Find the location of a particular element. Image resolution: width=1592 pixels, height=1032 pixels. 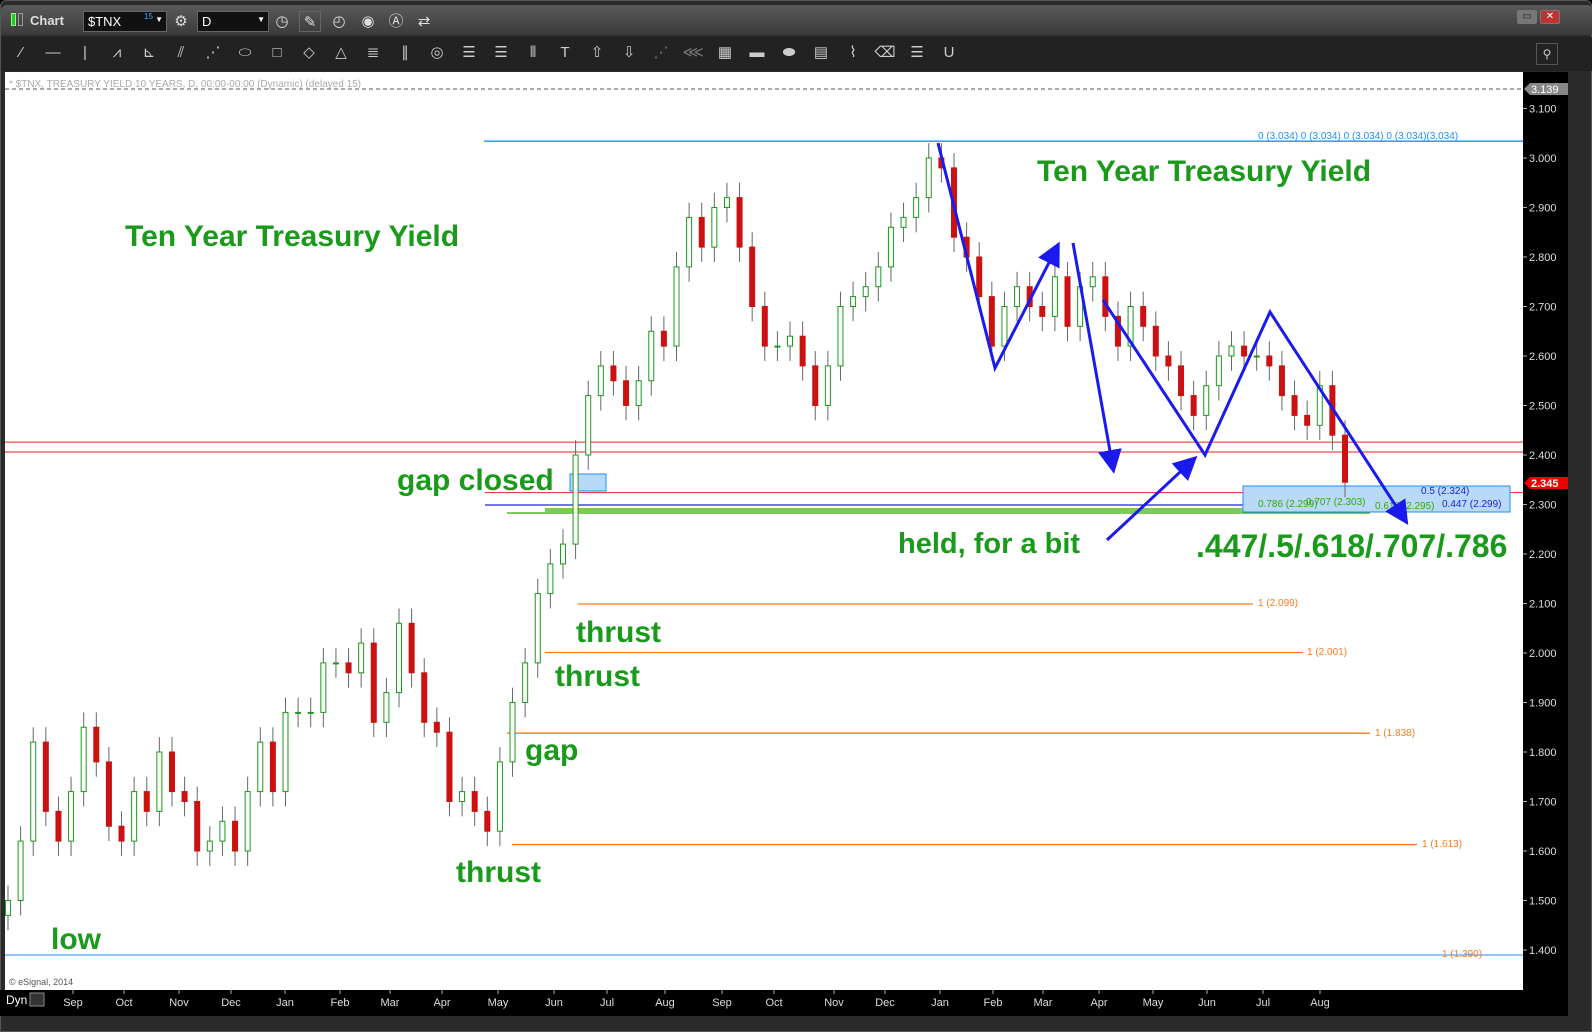

cycles-tool: ◎ is located at coordinates (437, 52).